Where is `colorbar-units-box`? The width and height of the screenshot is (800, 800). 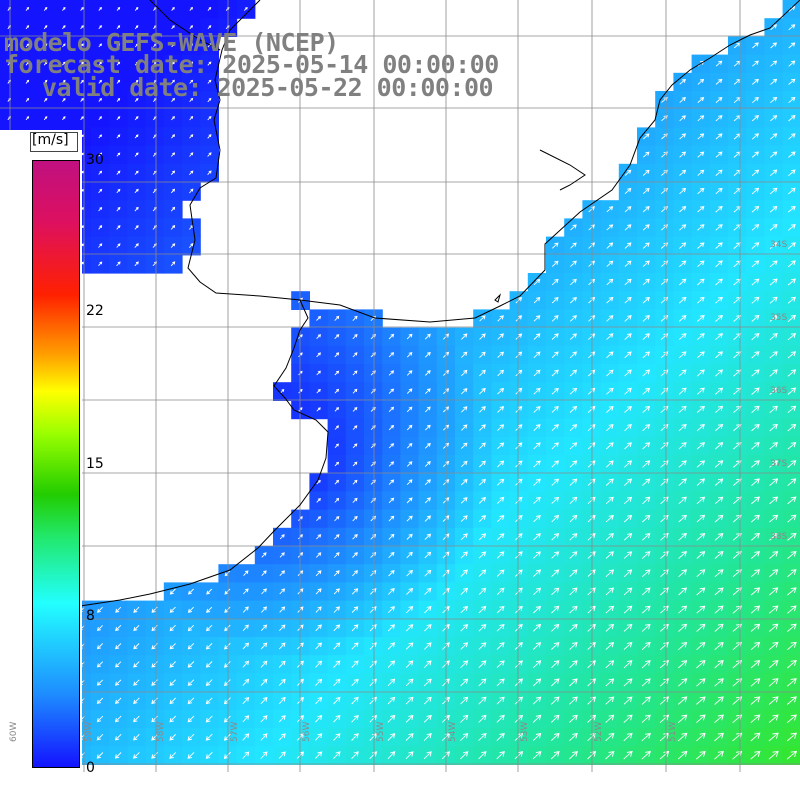 colorbar-units-box is located at coordinates (54, 142).